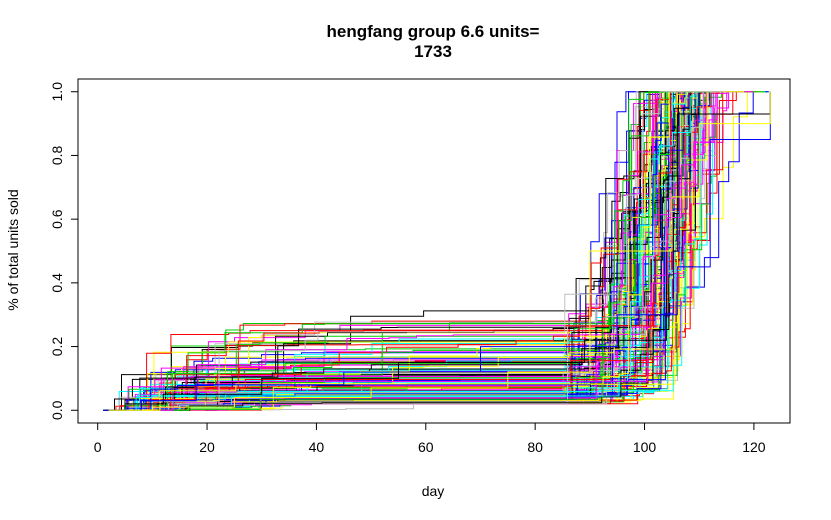 The width and height of the screenshot is (831, 520). Describe the element at coordinates (430, 438) in the screenshot. I see `x-axis: 0 20 40 60 80 100 120` at that location.